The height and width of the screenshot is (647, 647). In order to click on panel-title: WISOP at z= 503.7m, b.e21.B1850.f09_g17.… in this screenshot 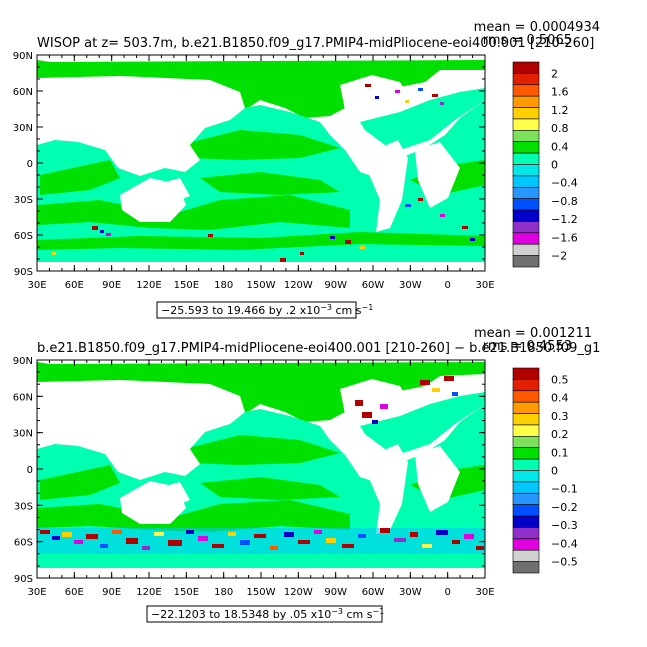, I will do `click(315, 43)`.